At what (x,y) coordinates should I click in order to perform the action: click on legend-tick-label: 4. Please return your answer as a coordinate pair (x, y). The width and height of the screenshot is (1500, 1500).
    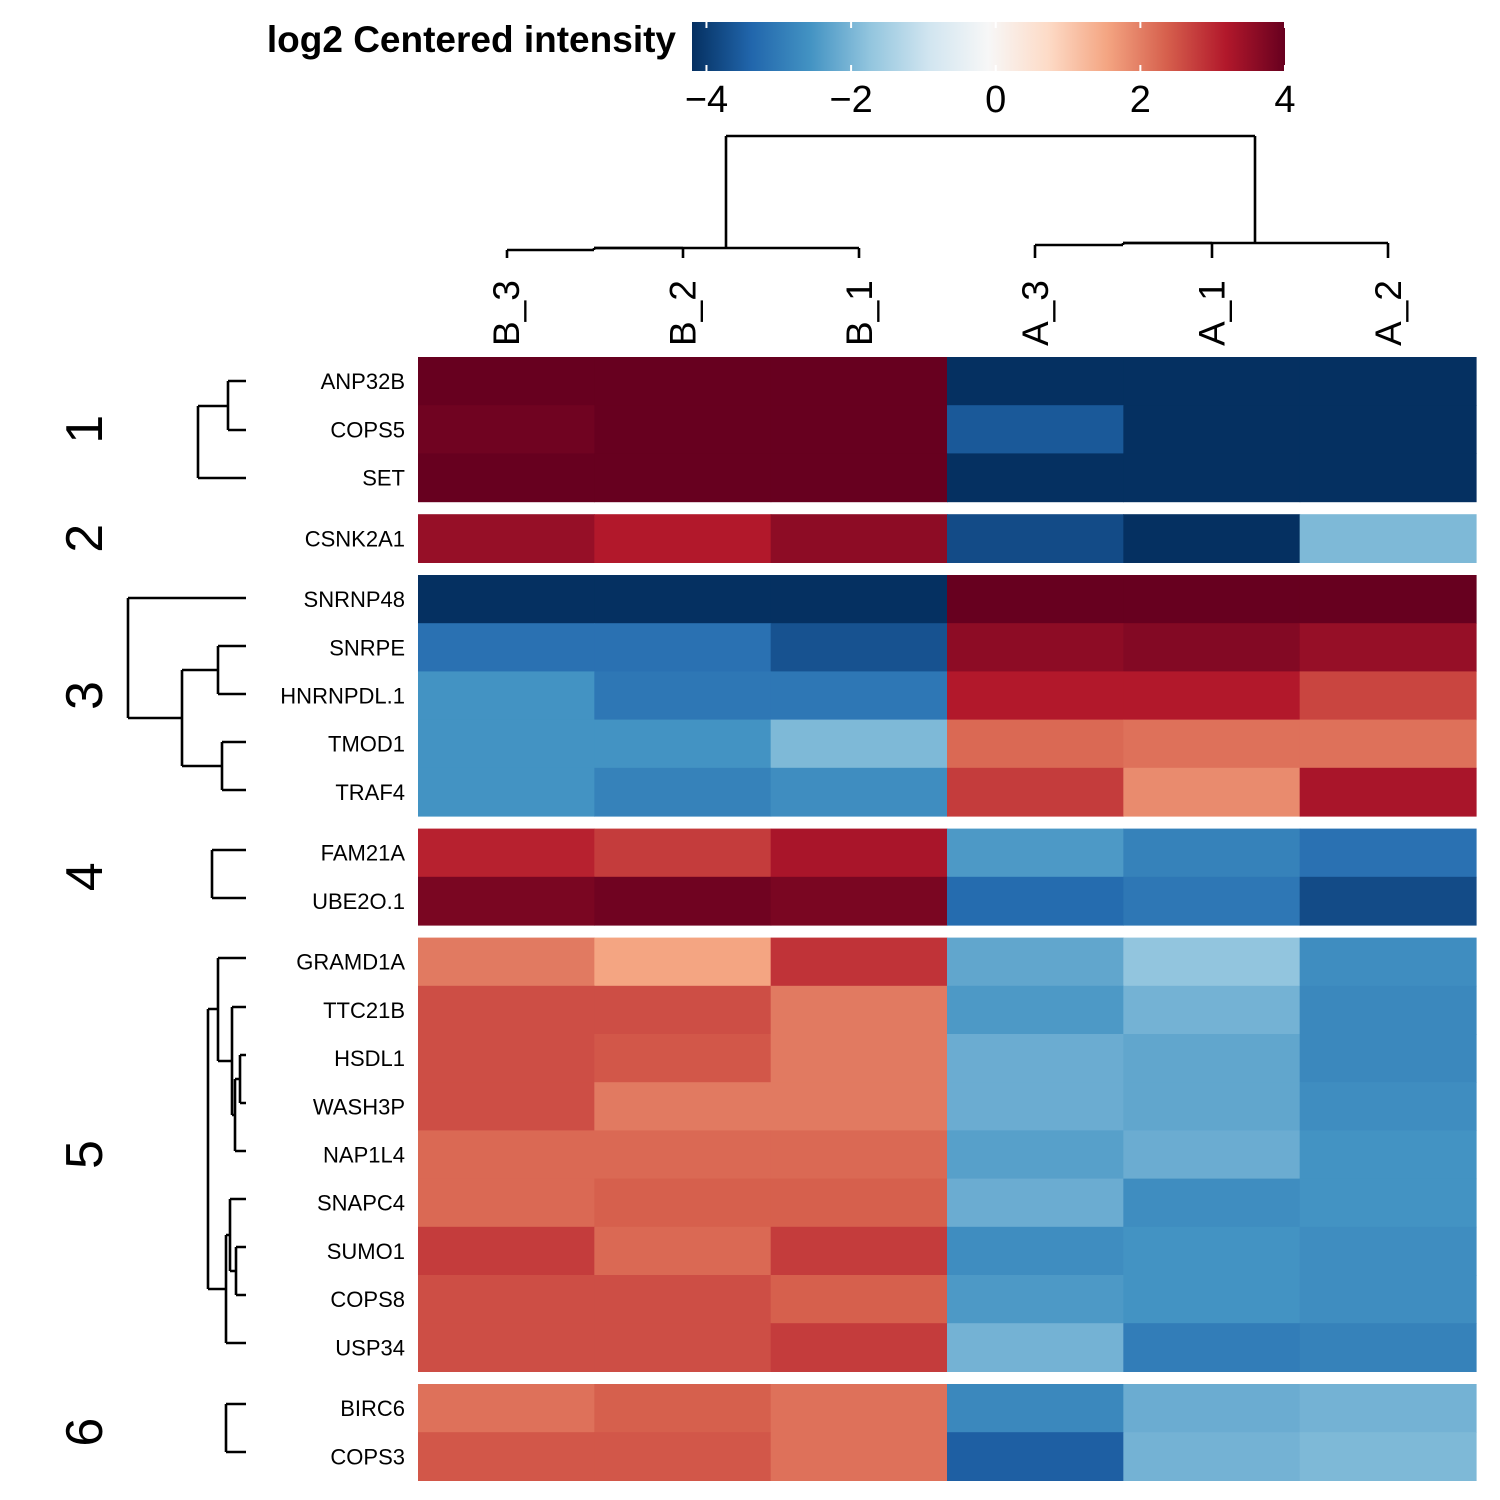
    Looking at the image, I should click on (1284, 100).